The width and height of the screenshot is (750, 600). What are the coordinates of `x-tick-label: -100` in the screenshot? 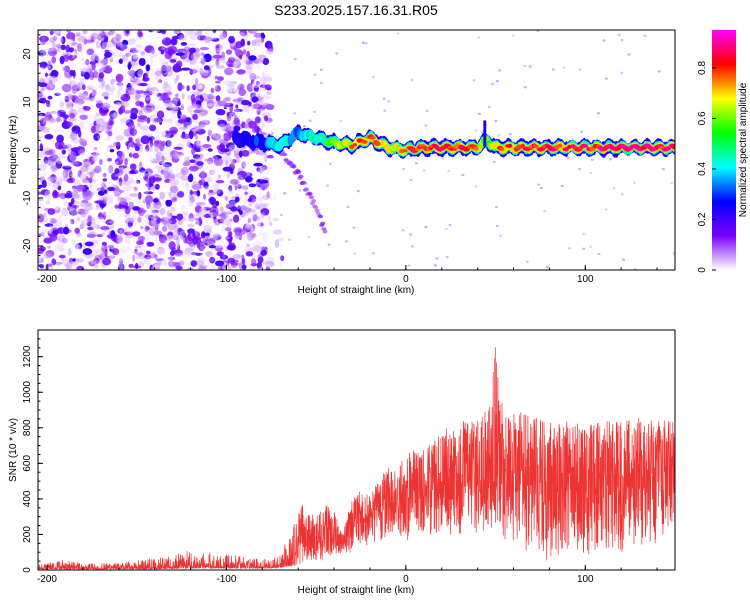 It's located at (226, 279).